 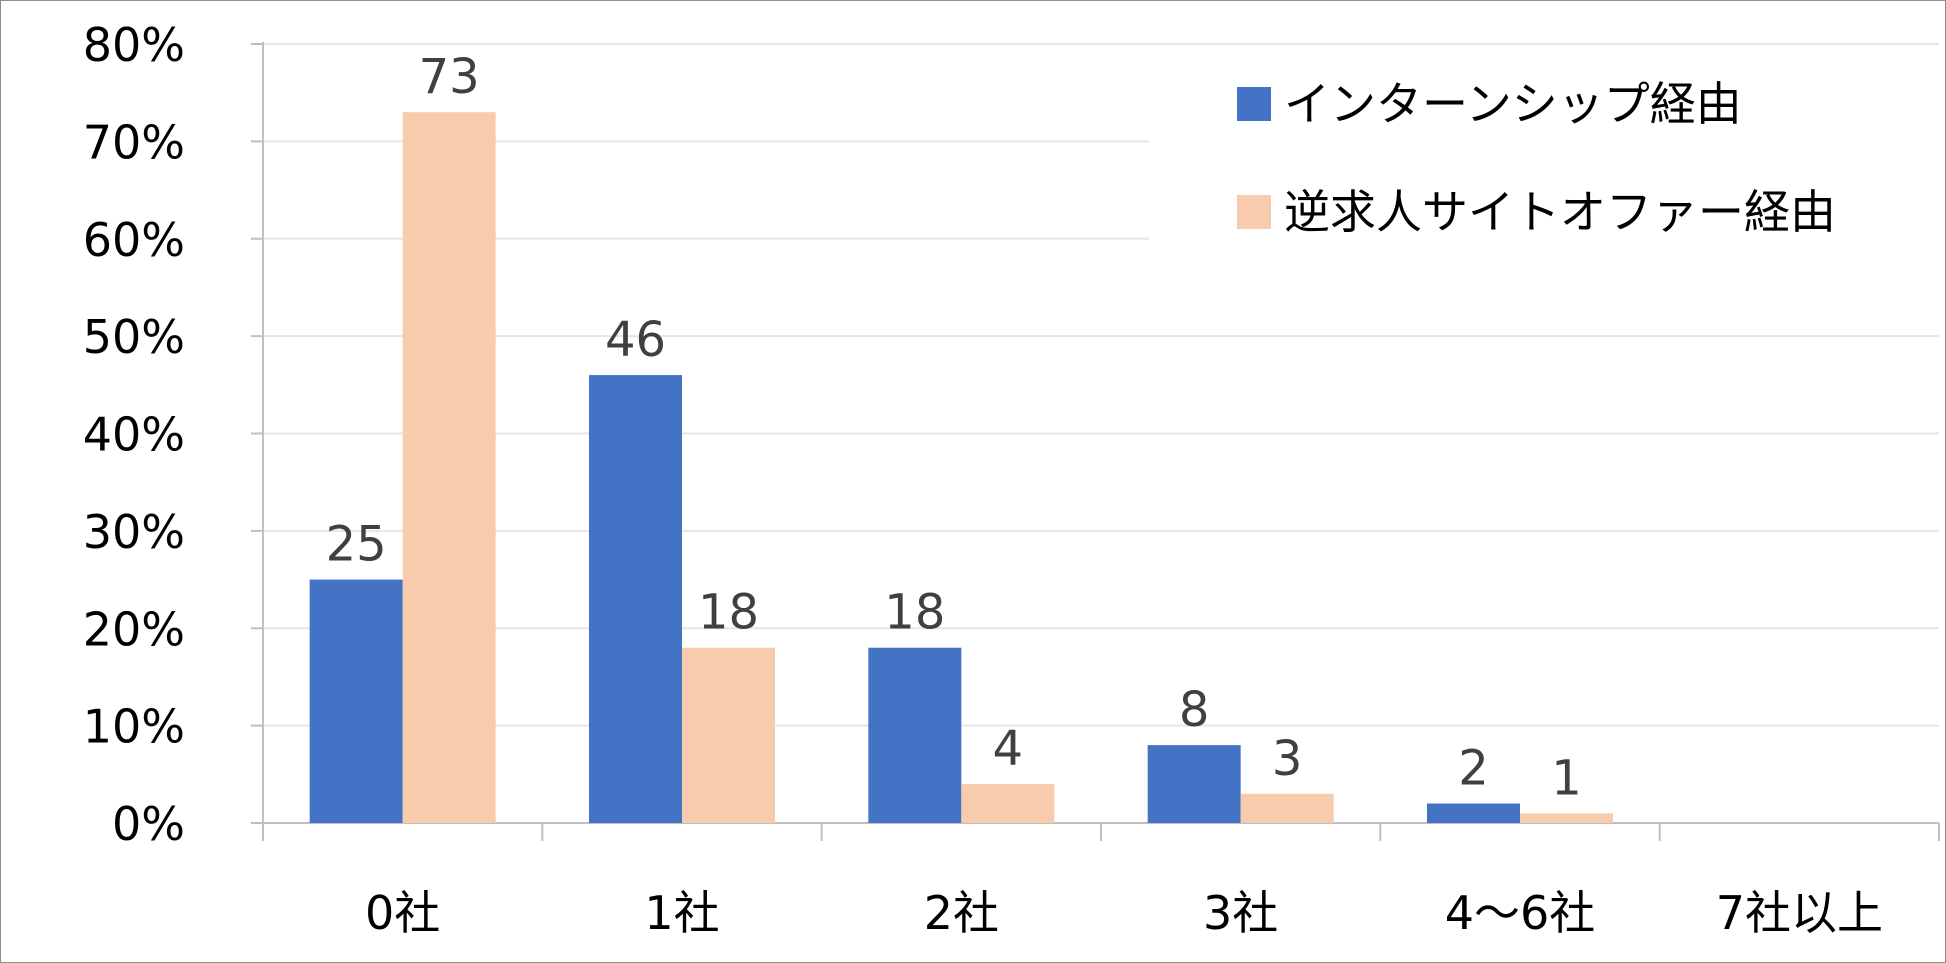 What do you see at coordinates (1008, 749) in the screenshot?
I see `data-label: 4` at bounding box center [1008, 749].